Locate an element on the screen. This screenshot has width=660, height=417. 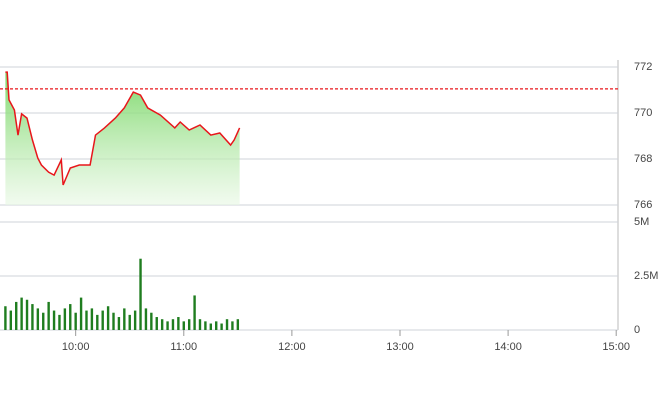
x-tick-label: 14:00 is located at coordinates (508, 347).